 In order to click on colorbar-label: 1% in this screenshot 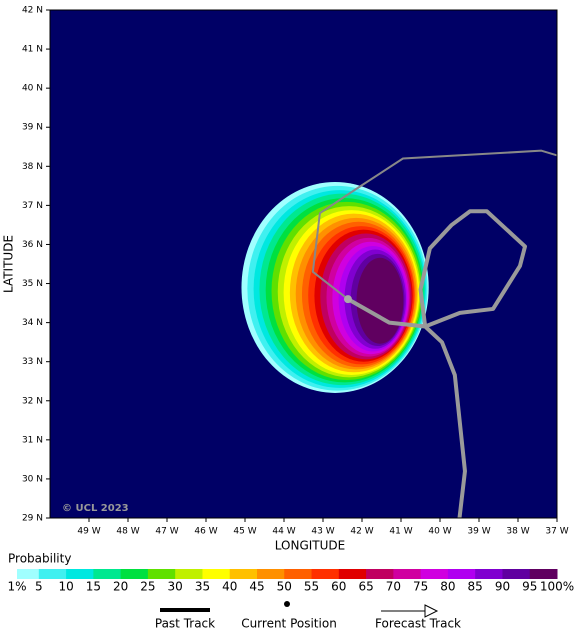, I will do `click(16, 587)`.